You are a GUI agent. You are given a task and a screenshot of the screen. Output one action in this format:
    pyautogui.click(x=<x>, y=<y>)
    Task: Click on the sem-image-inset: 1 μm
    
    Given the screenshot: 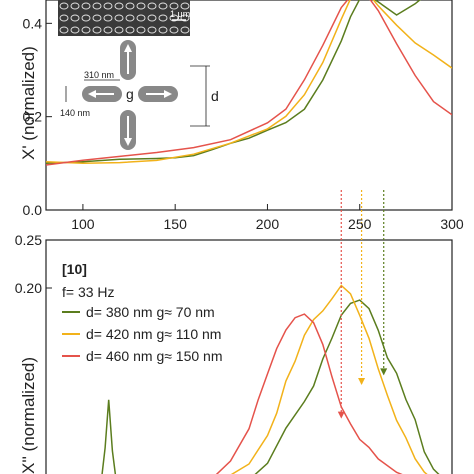 What is the action you would take?
    pyautogui.click(x=124, y=18)
    